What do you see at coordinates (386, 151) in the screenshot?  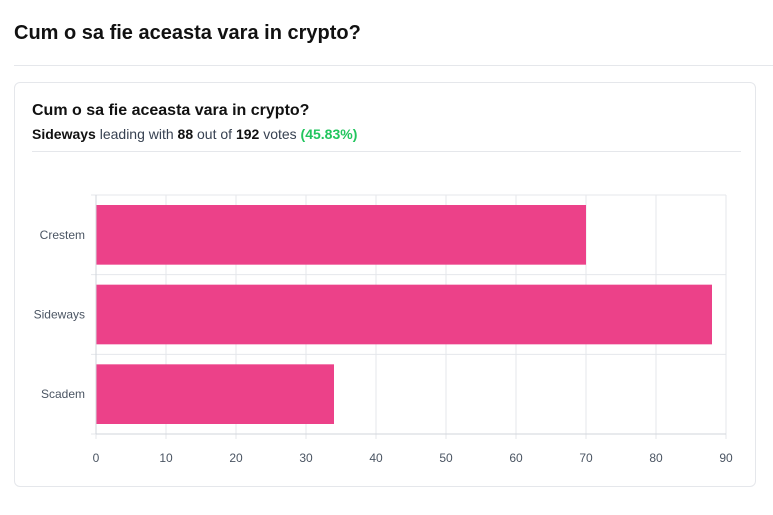 I see `card-divider` at bounding box center [386, 151].